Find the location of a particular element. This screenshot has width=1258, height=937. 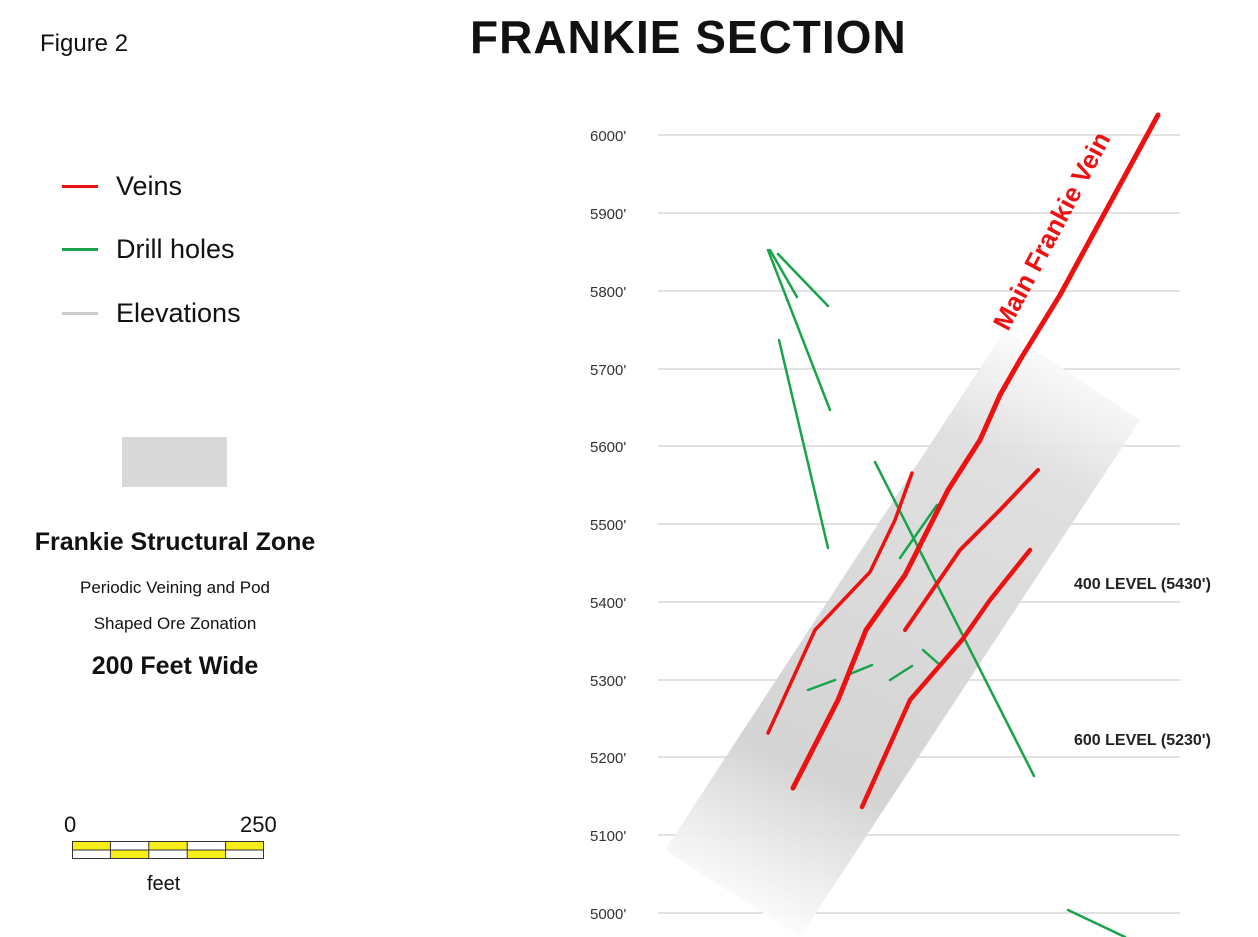

vein-east is located at coordinates (946, 678).